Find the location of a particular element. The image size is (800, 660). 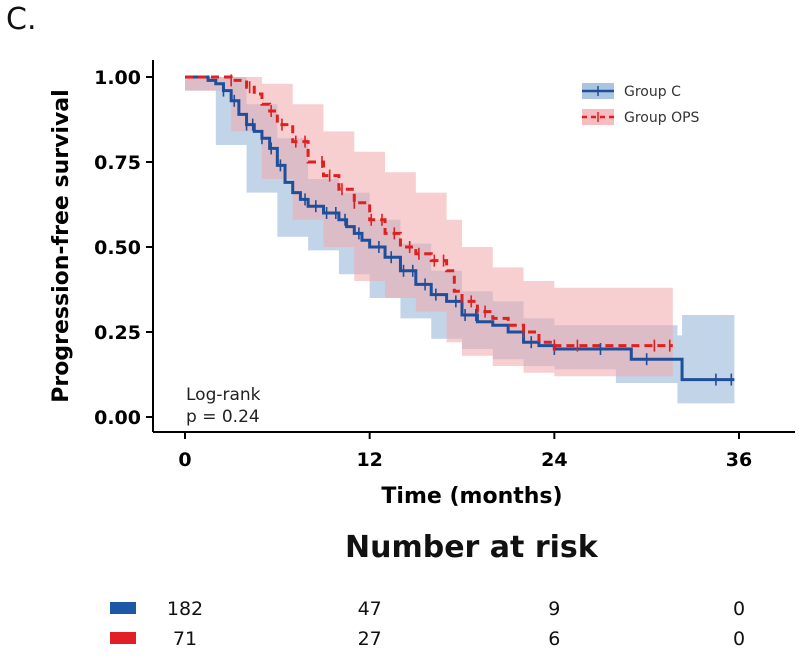

risk-swatch-group-ops is located at coordinates (123, 638).